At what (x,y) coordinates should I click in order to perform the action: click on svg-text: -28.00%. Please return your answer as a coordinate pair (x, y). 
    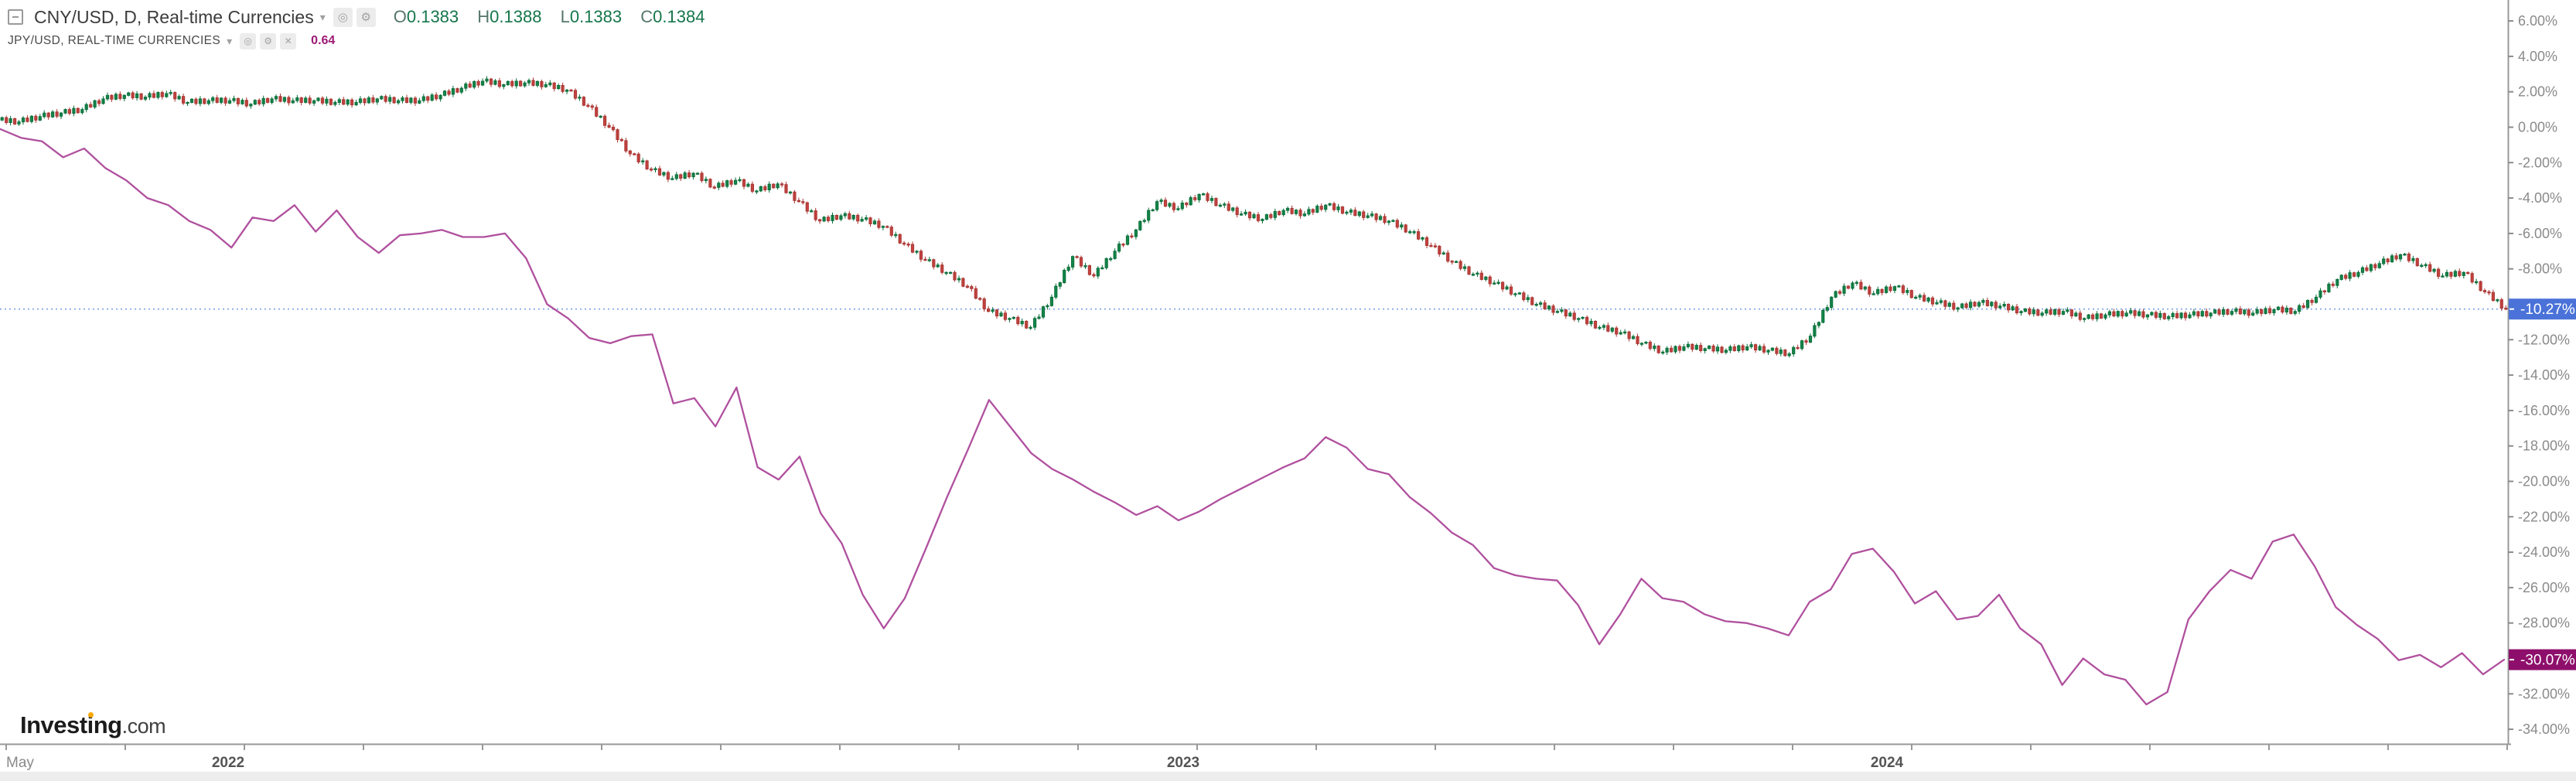
    Looking at the image, I should click on (2544, 623).